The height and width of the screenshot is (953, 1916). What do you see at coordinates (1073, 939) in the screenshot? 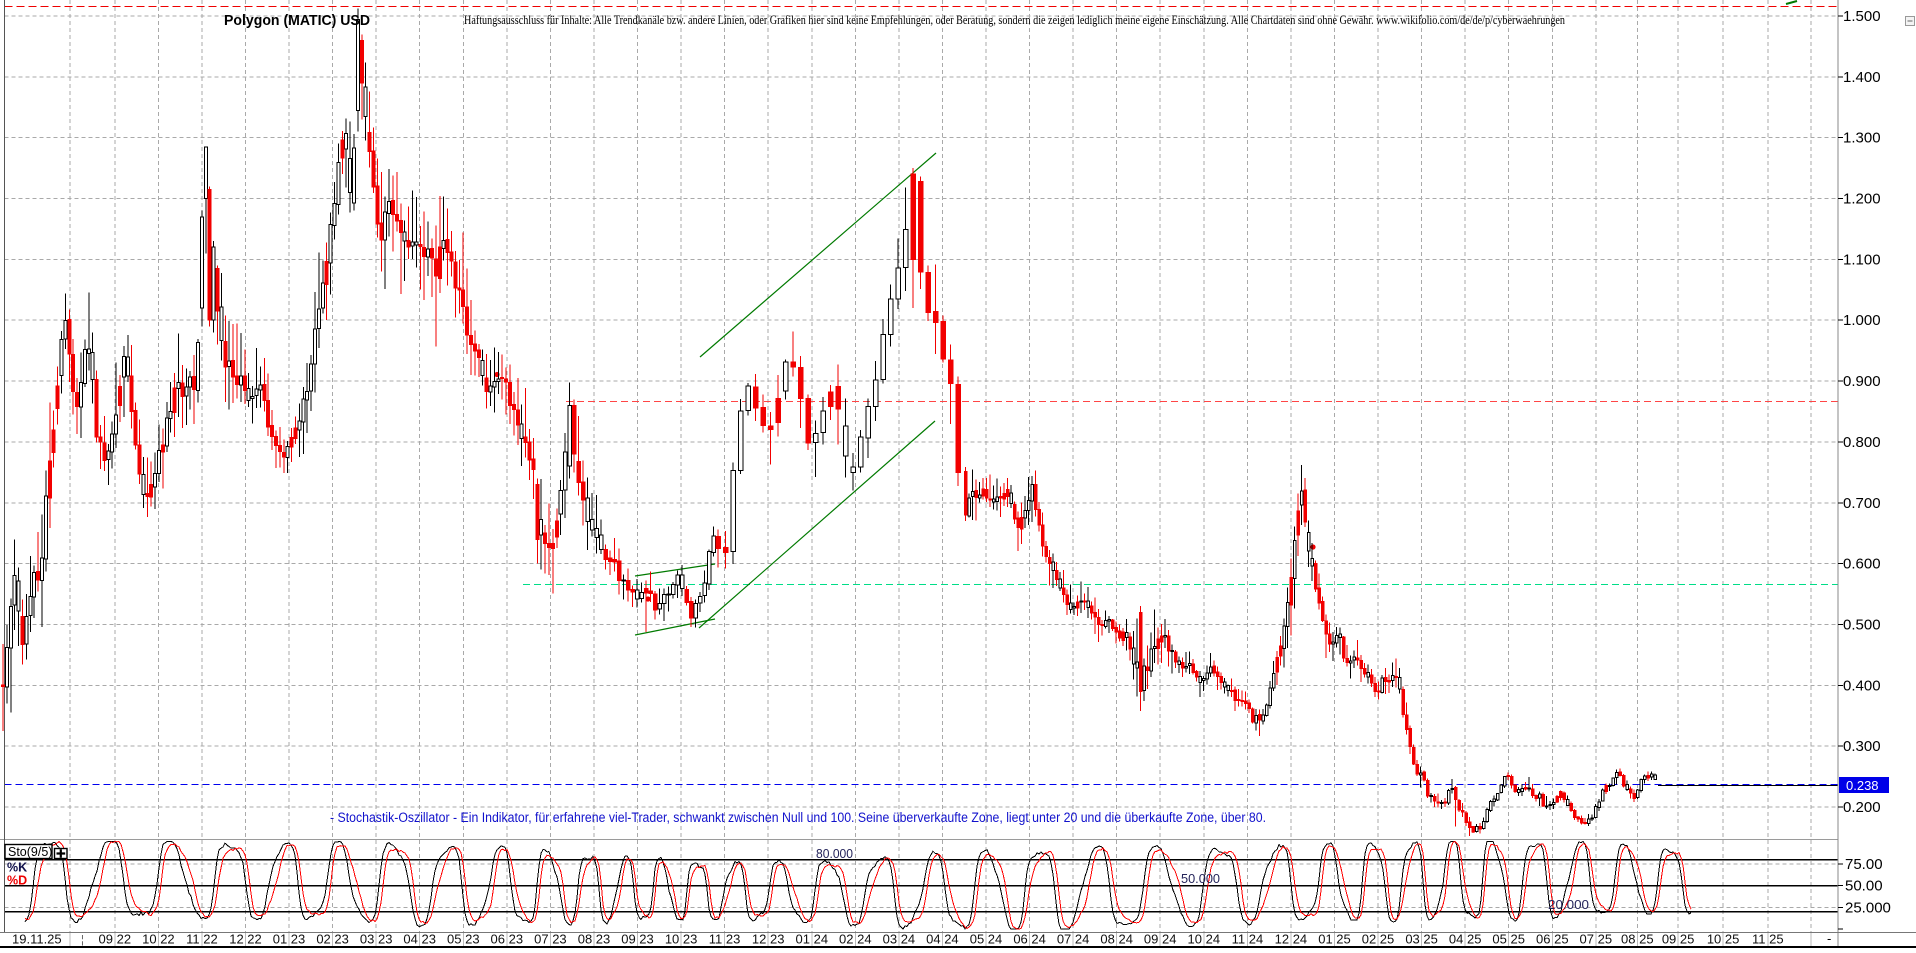
I see `svg-text: 07 24` at bounding box center [1073, 939].